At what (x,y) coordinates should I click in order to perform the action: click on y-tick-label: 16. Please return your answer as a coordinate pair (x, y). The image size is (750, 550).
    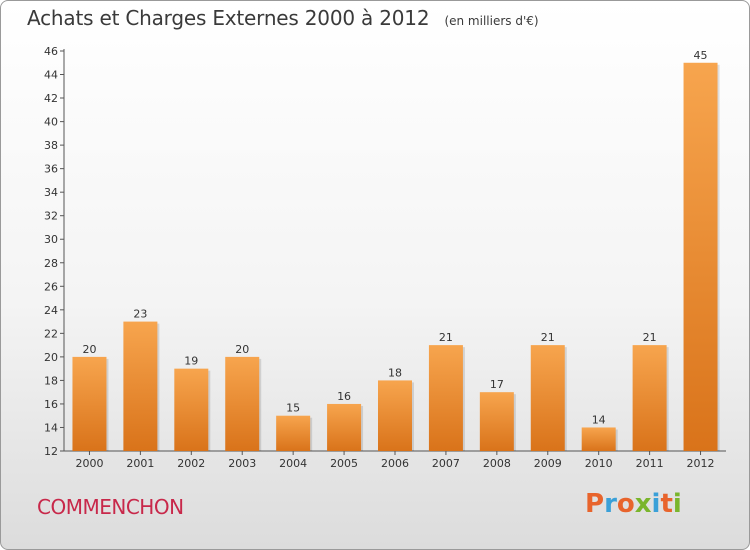
    Looking at the image, I should click on (51, 404).